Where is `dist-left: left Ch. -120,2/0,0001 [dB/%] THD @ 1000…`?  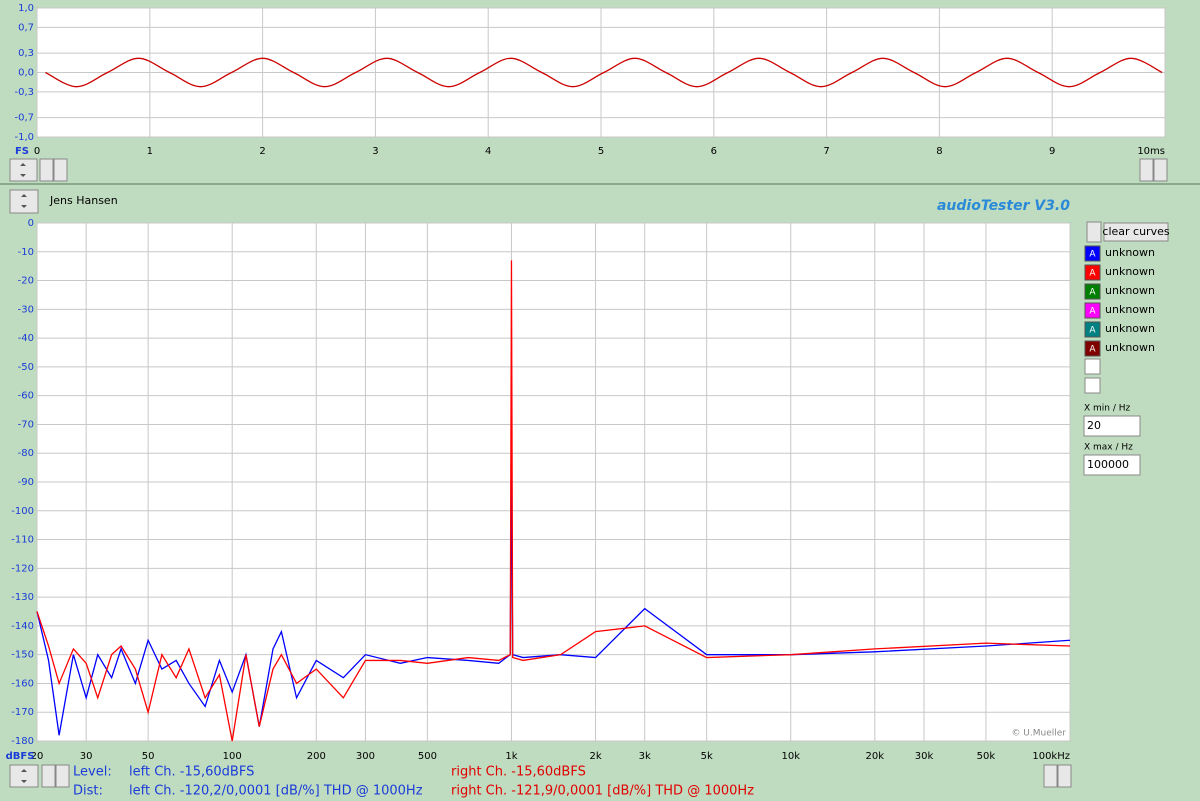 dist-left: left Ch. -120,2/0,0001 [dB/%] THD @ 1000… is located at coordinates (276, 791).